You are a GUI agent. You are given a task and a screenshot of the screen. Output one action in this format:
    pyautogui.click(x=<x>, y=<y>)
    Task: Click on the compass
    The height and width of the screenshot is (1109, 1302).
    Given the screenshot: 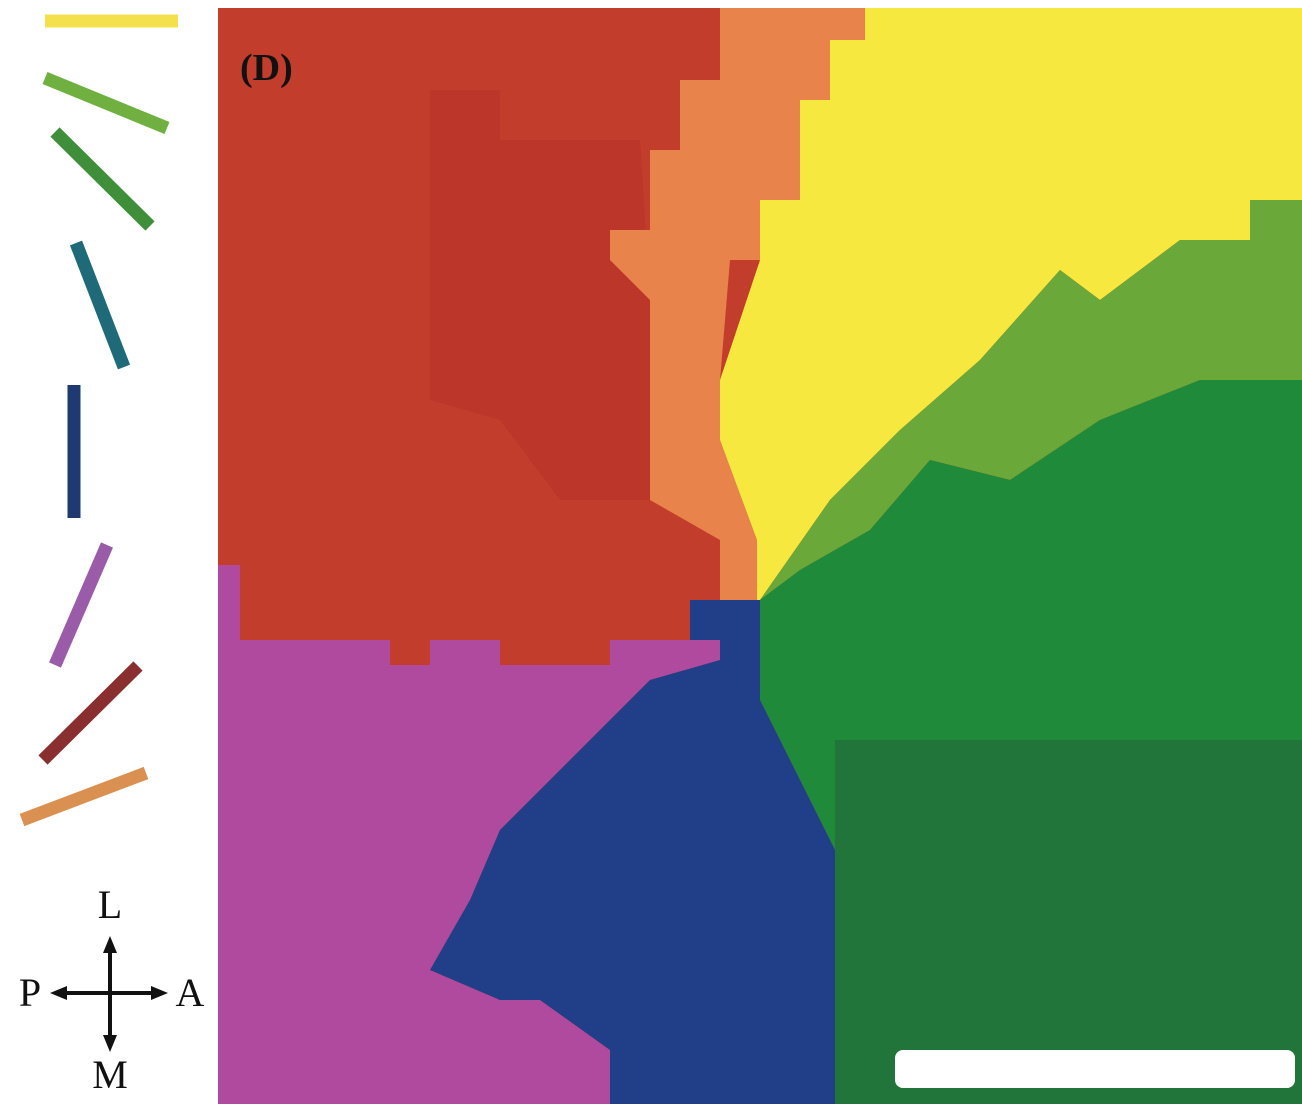 What is the action you would take?
    pyautogui.click(x=109, y=994)
    